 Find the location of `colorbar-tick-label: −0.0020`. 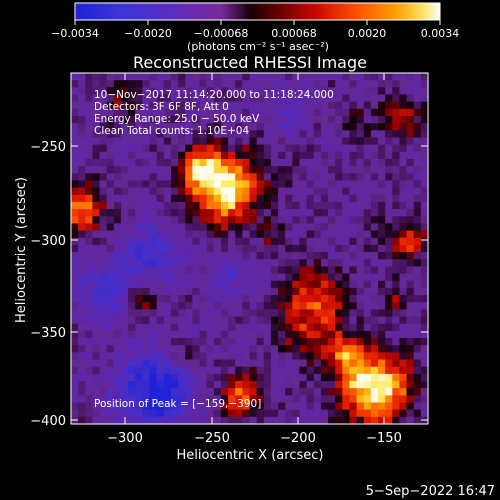

colorbar-tick-label: −0.0020 is located at coordinates (148, 33).